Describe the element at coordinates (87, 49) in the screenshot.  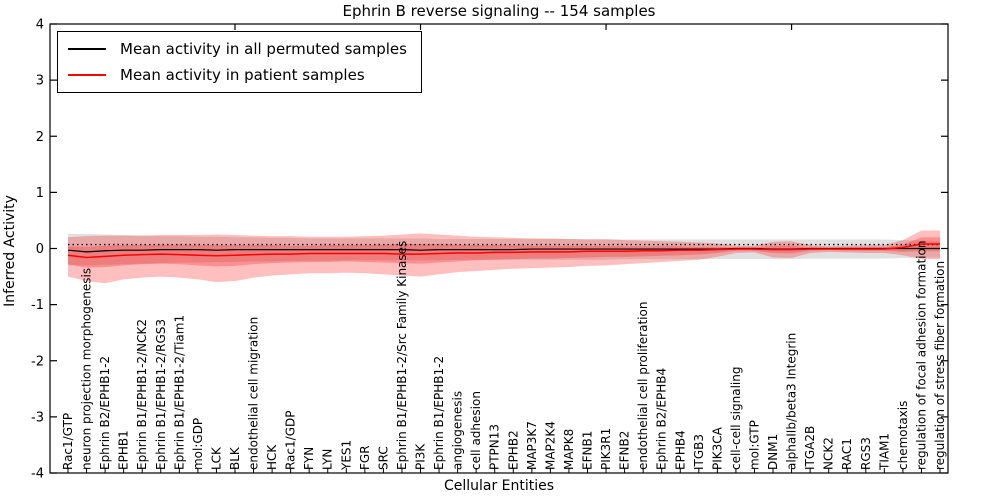
I see `permuted-line-swatch` at that location.